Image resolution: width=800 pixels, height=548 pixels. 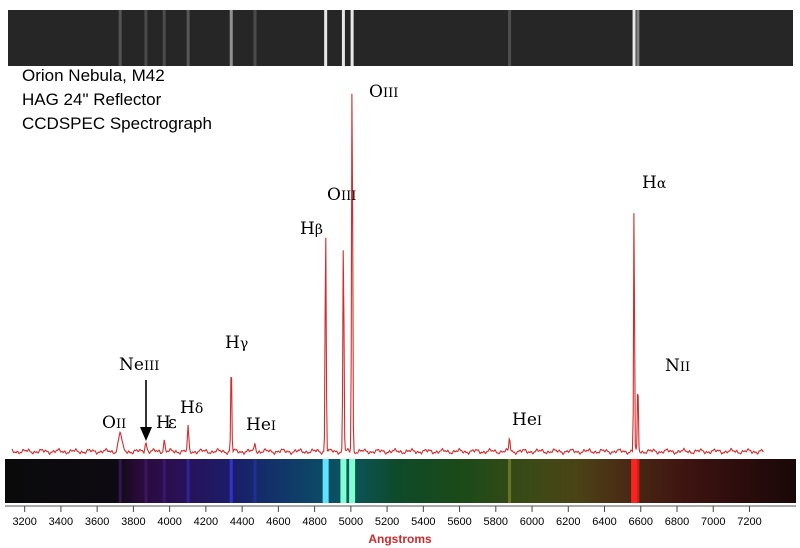 I want to click on x-tick-label: 6000, so click(x=532, y=522).